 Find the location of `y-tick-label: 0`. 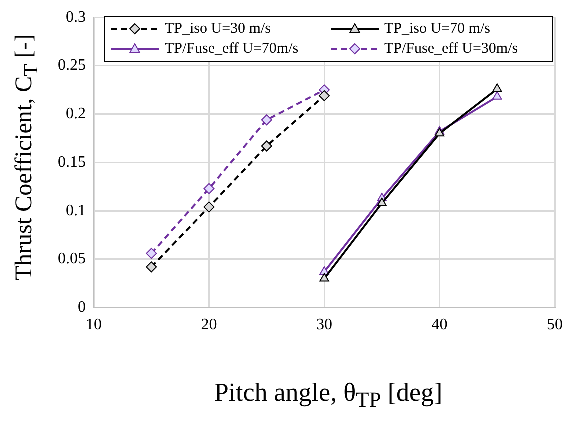

y-tick-label: 0 is located at coordinates (82, 307).